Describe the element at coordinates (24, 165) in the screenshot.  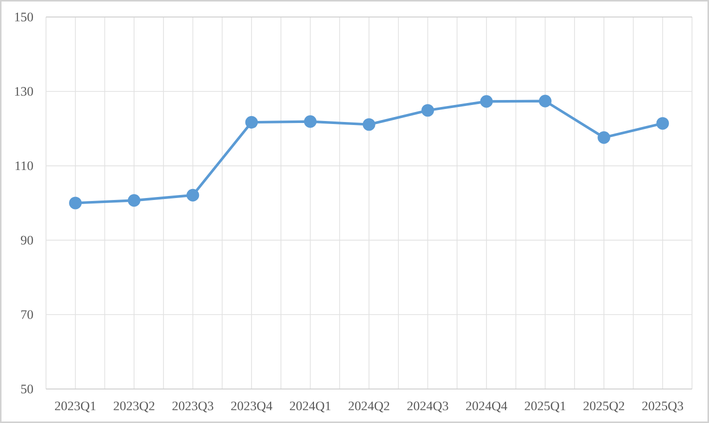
I see `y-tick-label: 110` at that location.